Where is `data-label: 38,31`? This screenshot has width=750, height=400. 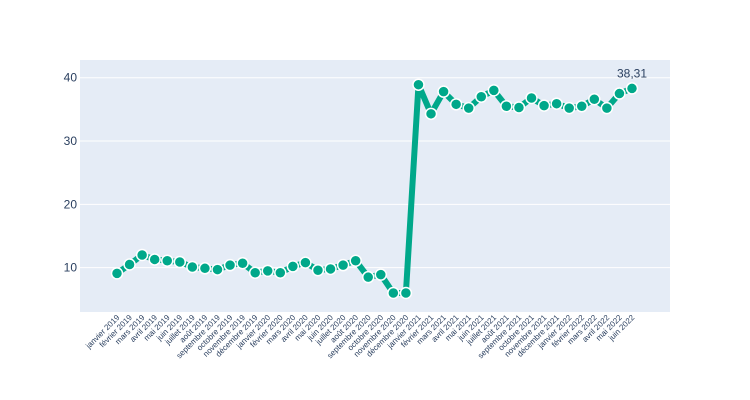 data-label: 38,31 is located at coordinates (632, 73).